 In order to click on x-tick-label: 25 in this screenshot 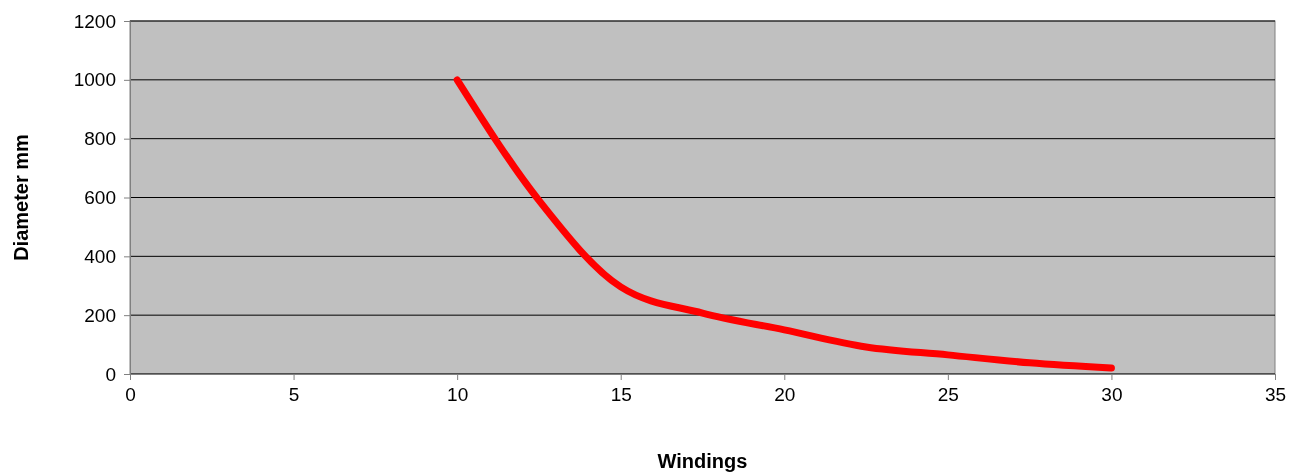, I will do `click(948, 395)`.